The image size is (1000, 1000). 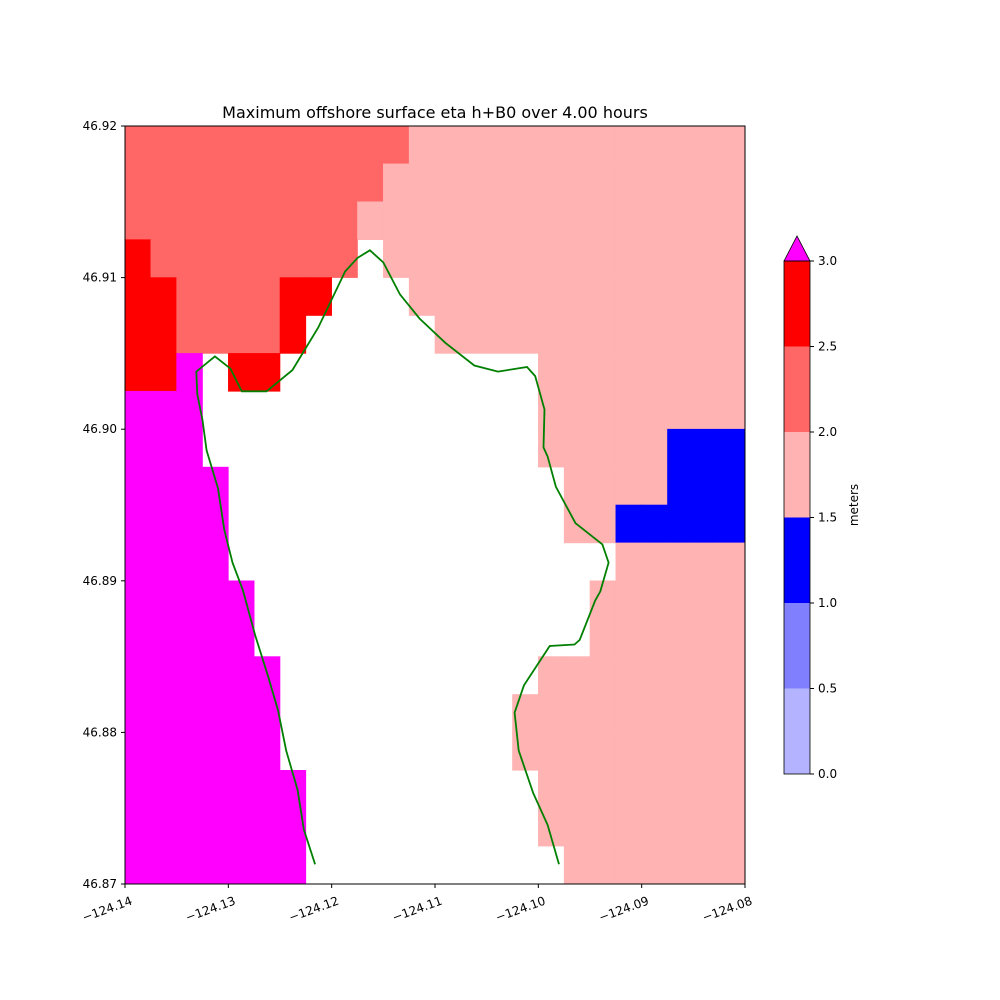 I want to click on colorbar-extend-triangle, so click(x=797, y=248).